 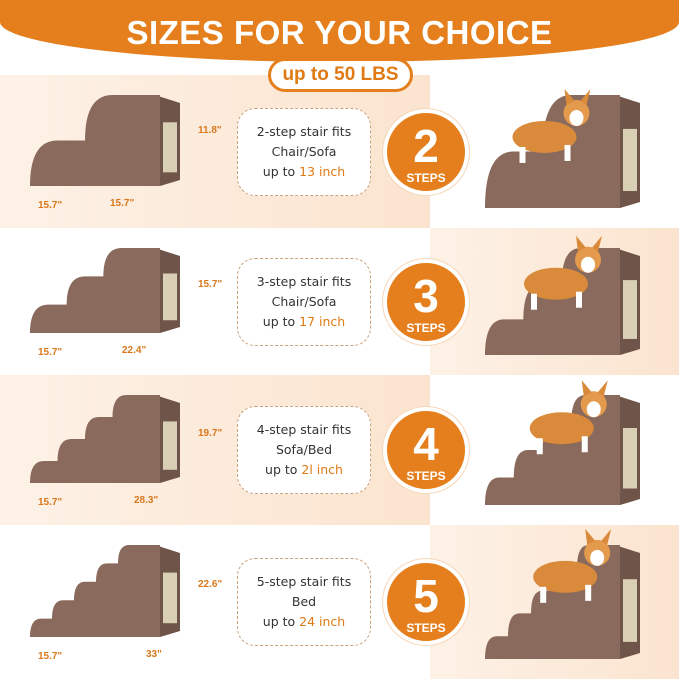 I want to click on length-dimension: 33", so click(x=154, y=654).